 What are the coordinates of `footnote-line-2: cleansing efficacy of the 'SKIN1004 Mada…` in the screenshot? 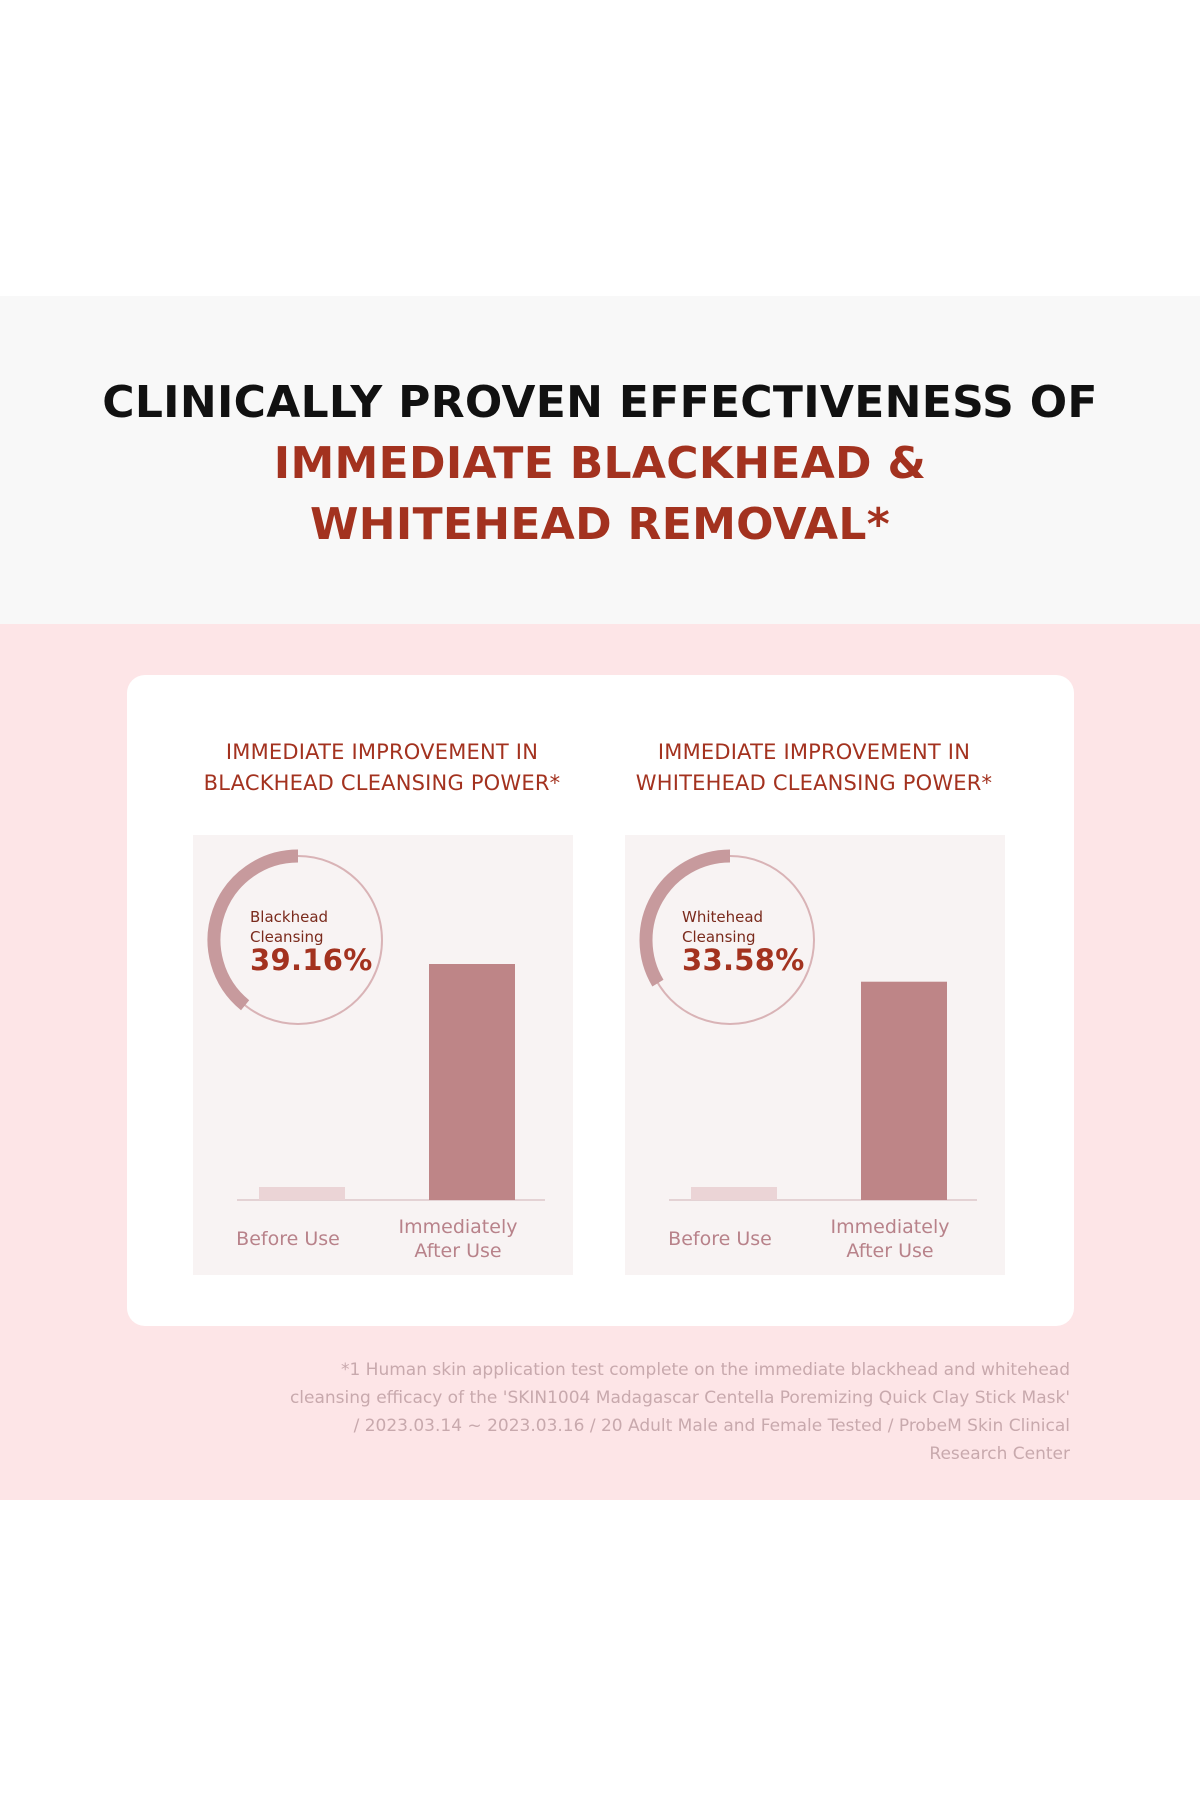 It's located at (679, 1398).